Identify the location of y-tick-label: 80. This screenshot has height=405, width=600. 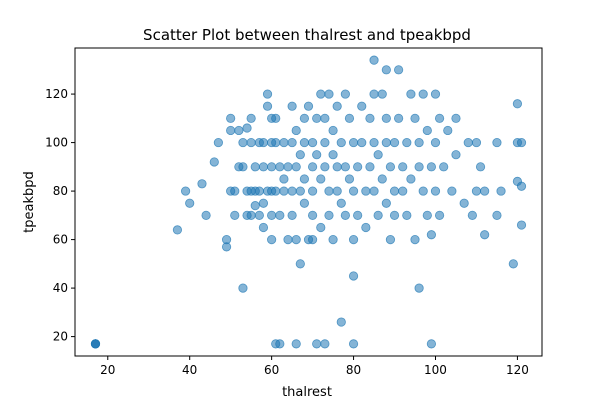
(60, 191).